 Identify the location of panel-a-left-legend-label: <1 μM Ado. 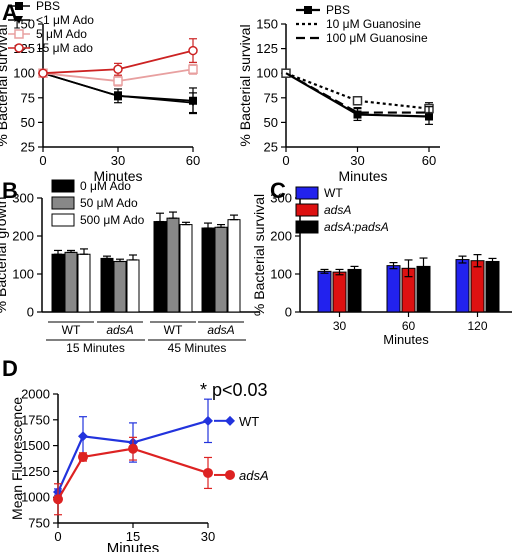
(65, 20).